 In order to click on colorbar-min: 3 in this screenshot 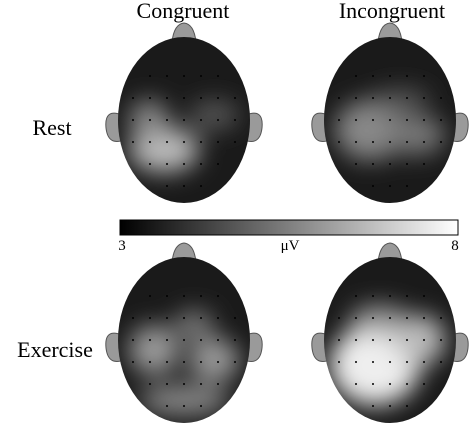, I will do `click(122, 246)`.